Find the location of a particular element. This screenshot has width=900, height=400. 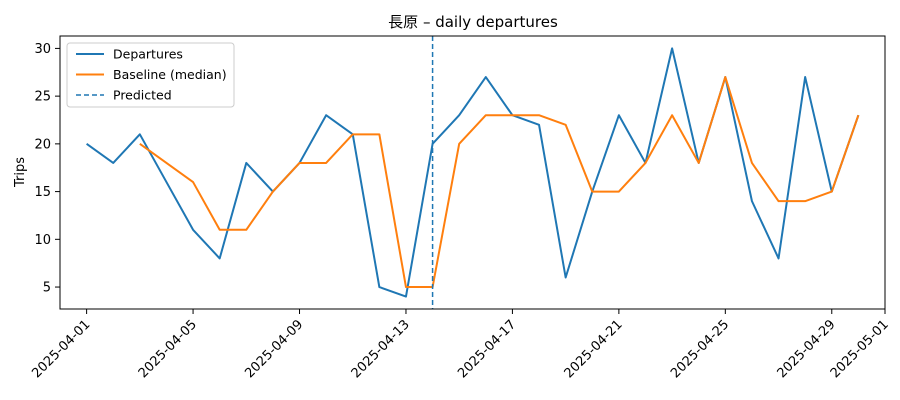

legend-label-2: Predicted is located at coordinates (142, 95).